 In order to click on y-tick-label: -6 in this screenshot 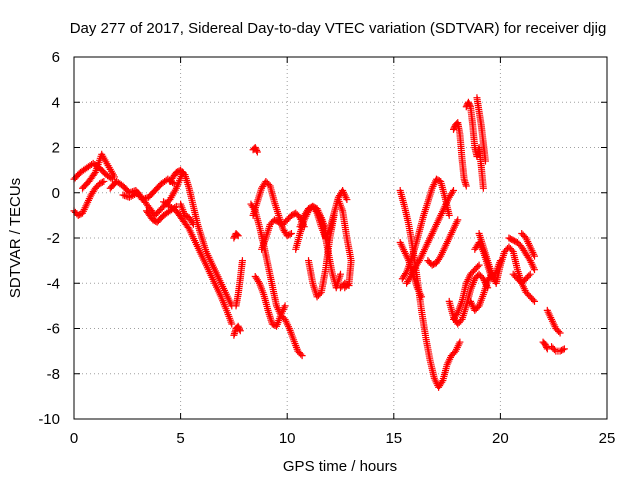, I will do `click(53, 329)`.